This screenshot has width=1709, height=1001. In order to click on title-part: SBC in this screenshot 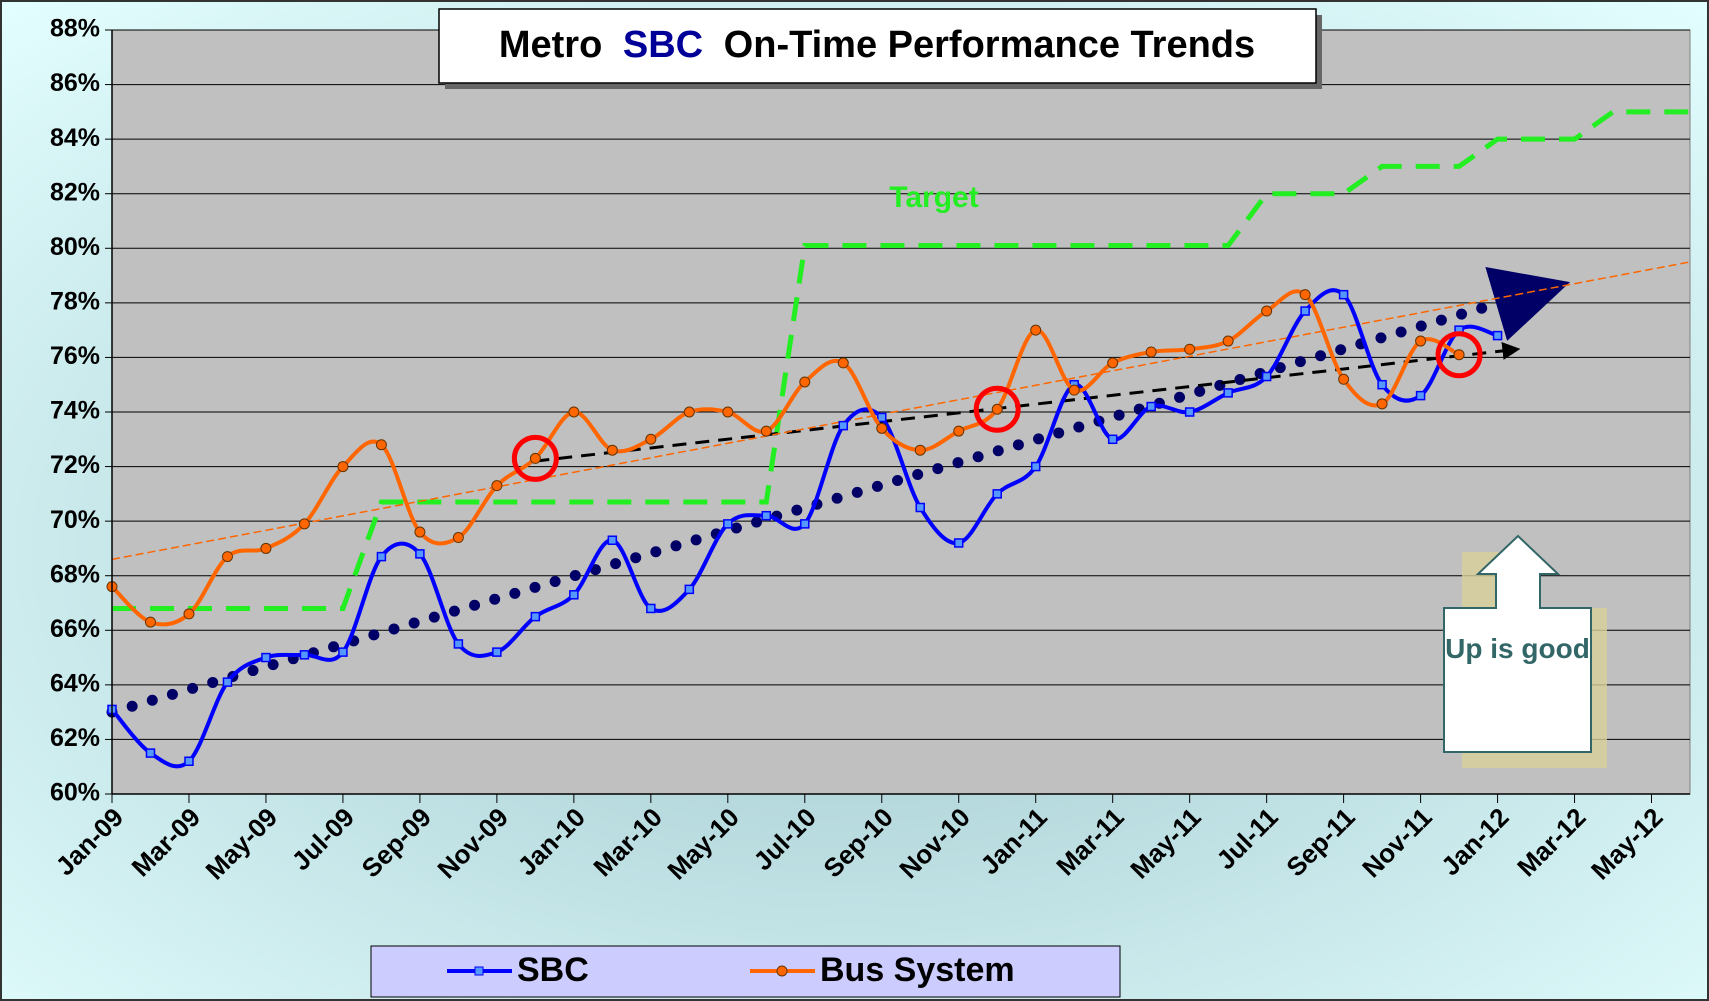, I will do `click(663, 45)`.